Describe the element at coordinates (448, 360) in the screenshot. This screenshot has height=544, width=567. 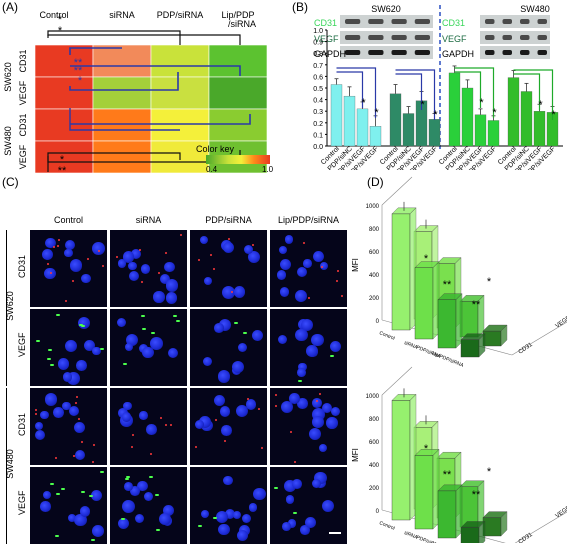
I see `x-tick-label: Lip/PDP/siRNA` at that location.